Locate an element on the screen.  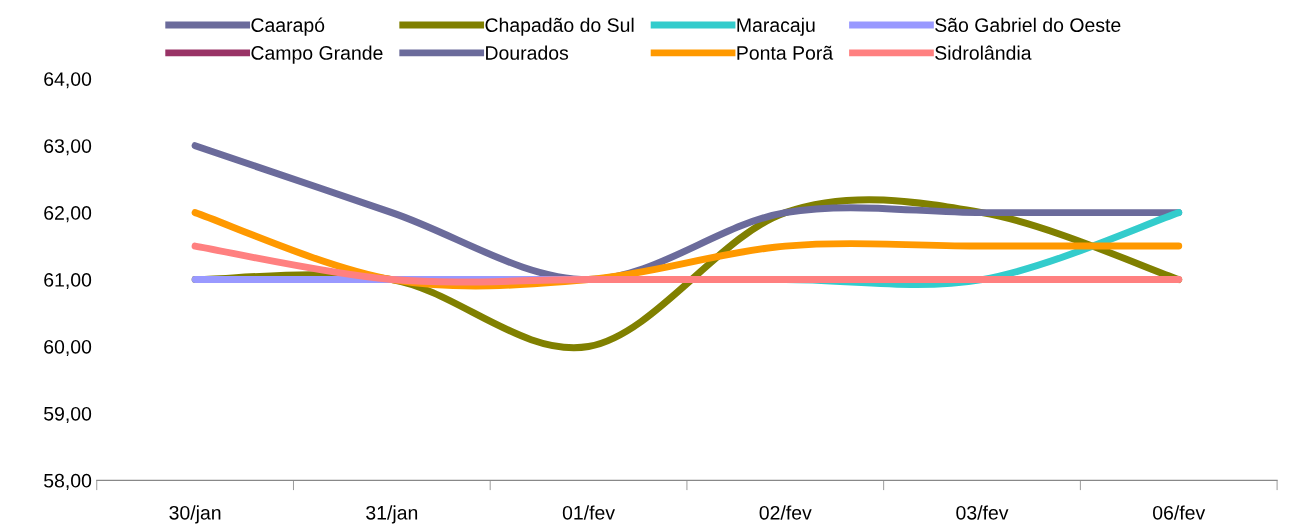
x-tick-label: 31/jan is located at coordinates (392, 514).